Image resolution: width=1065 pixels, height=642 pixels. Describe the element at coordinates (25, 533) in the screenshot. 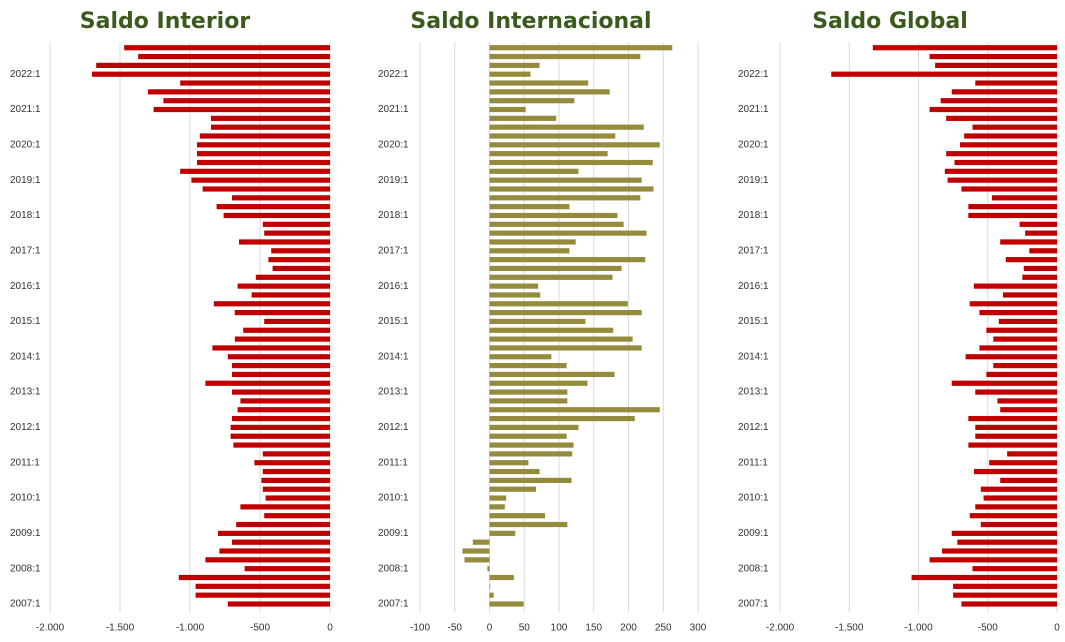

I see `y-tick-label: 2009:1` at that location.